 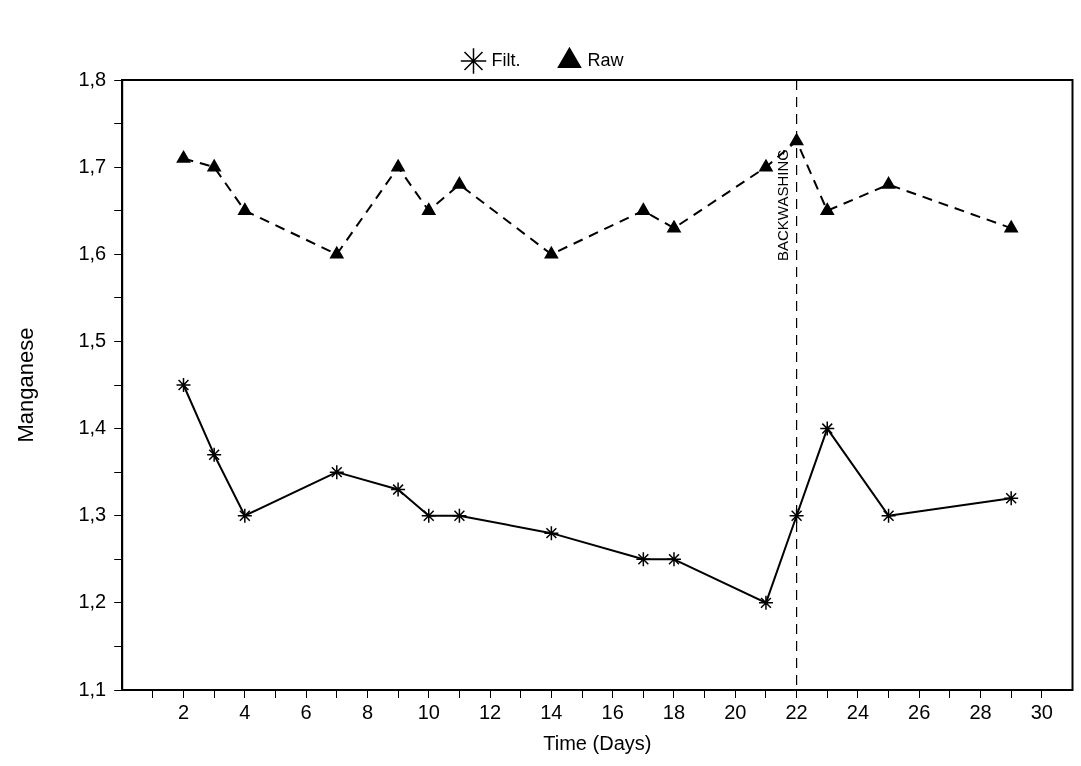 What do you see at coordinates (783, 205) in the screenshot?
I see `ref-line-label: BACKWASHING` at bounding box center [783, 205].